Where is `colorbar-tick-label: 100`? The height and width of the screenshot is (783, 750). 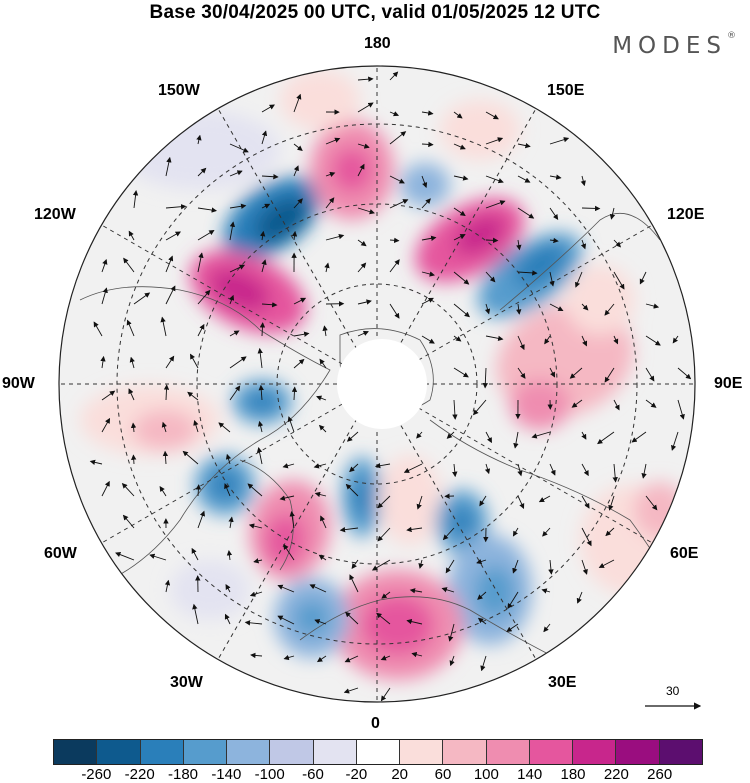
colorbar-tick-label: 100 is located at coordinates (486, 774).